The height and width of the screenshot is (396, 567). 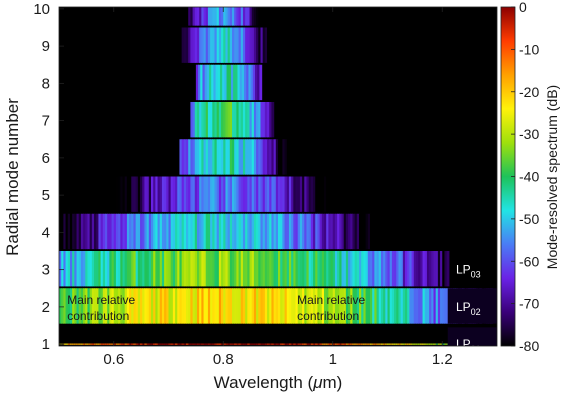 What do you see at coordinates (472, 306) in the screenshot?
I see `lp-label-box` at bounding box center [472, 306].